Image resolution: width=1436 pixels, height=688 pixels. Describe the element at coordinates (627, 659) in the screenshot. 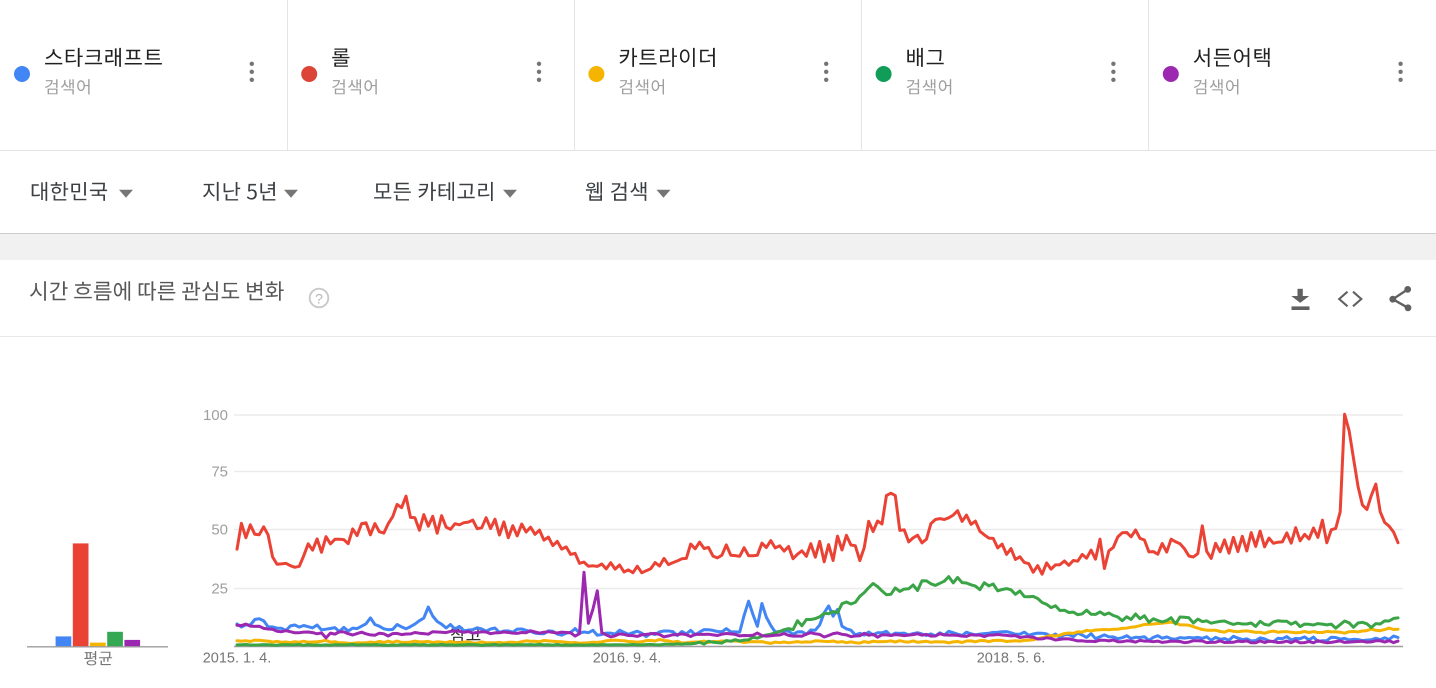

I see `svg-text: 2016. 9. 4.` at that location.